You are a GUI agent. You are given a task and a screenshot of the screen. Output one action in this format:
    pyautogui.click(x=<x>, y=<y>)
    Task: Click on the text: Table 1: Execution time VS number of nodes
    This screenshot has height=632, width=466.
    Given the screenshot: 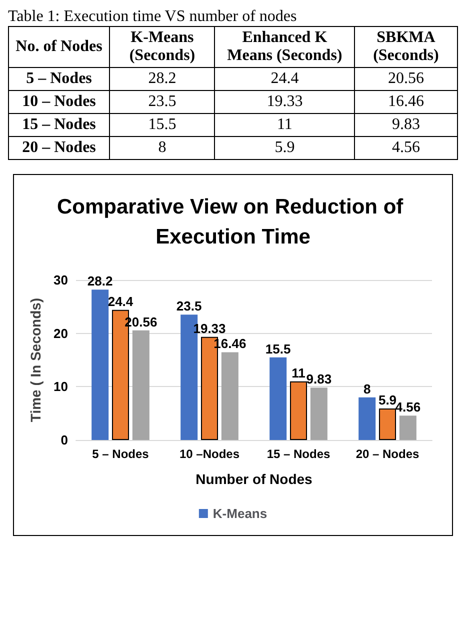 What is the action you would take?
    pyautogui.click(x=153, y=17)
    